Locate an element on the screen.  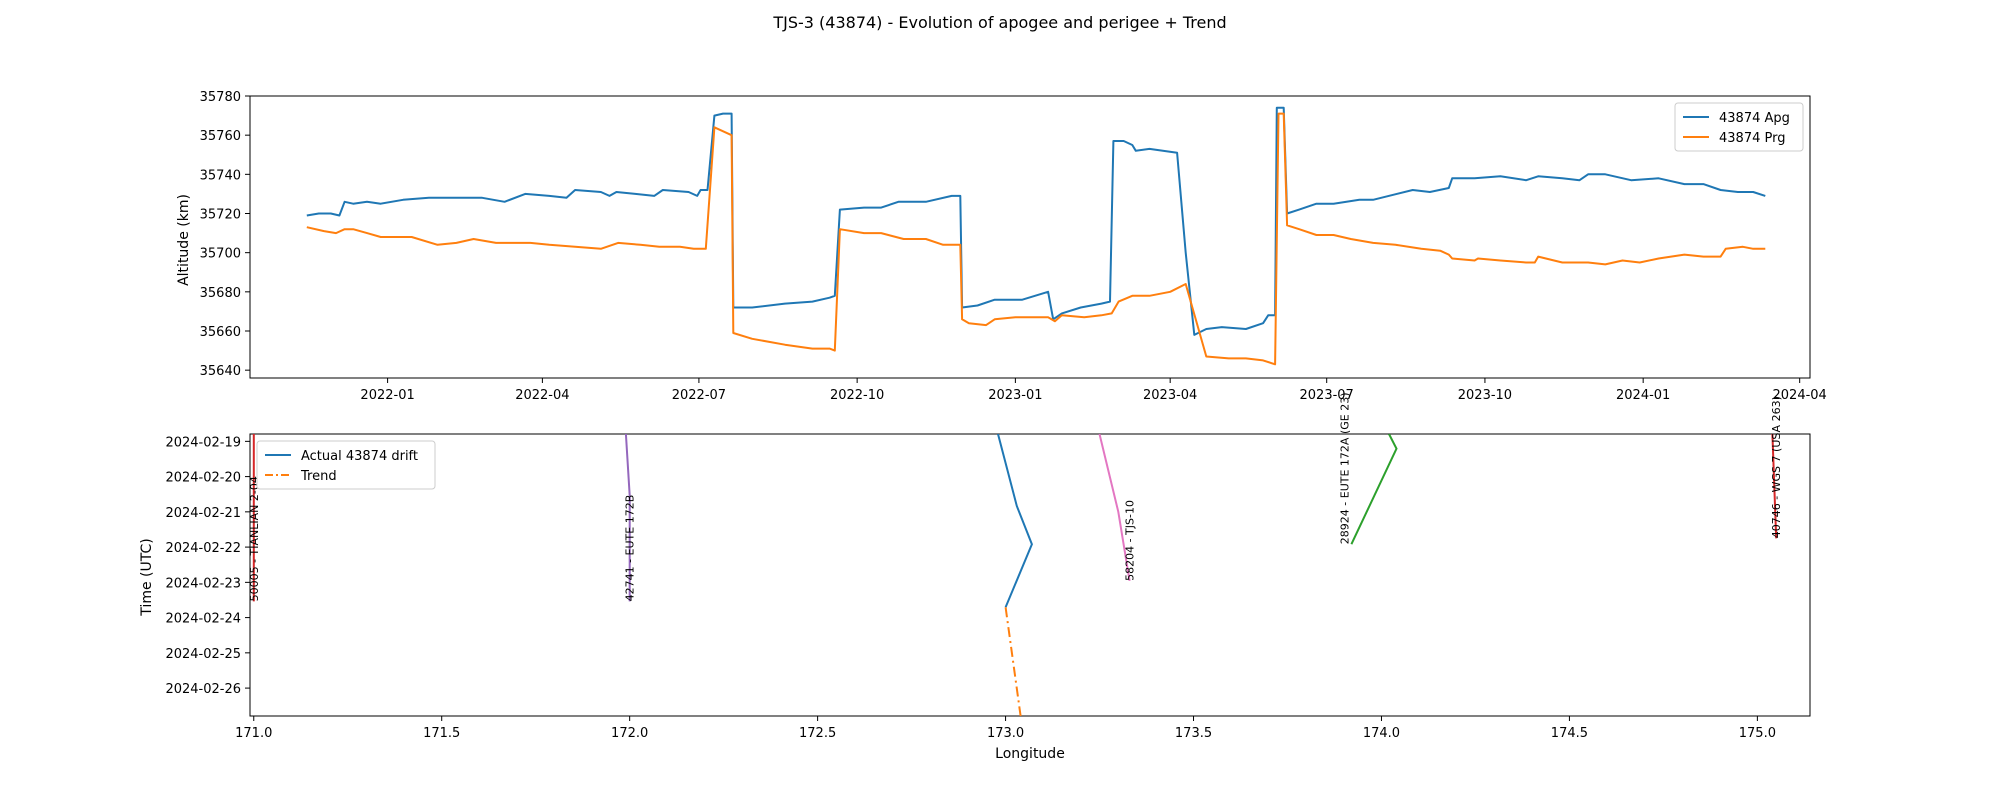
bottom-x-tick-label: 172.0 is located at coordinates (629, 733).